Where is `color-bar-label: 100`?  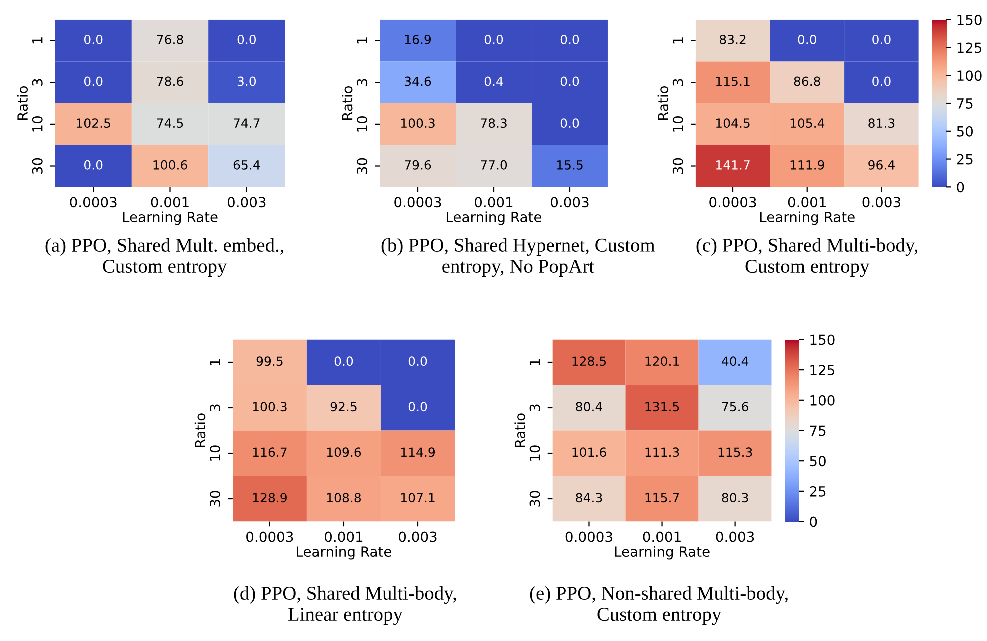
color-bar-label: 100 is located at coordinates (970, 76).